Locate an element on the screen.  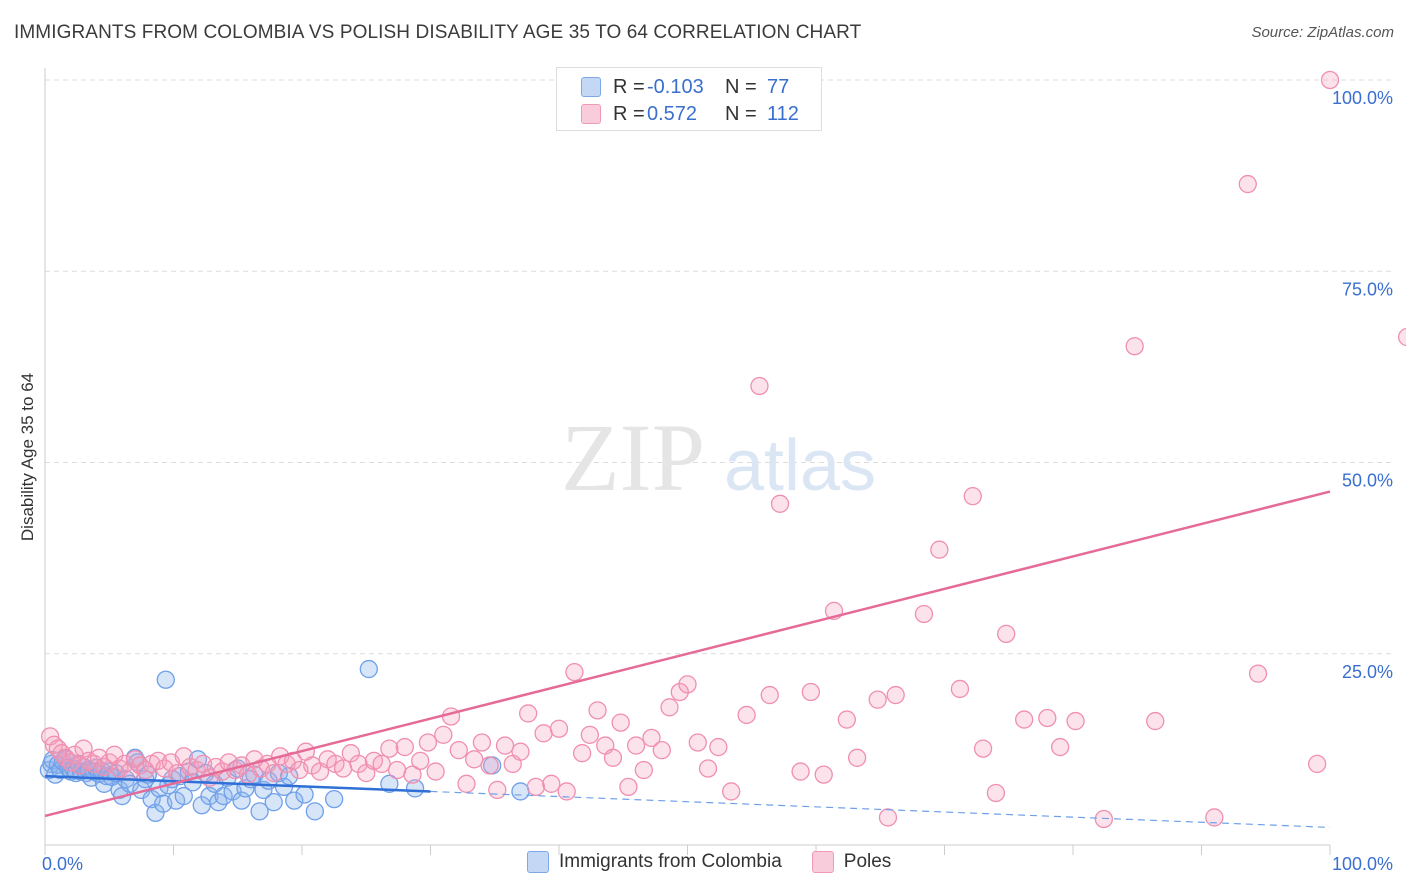
watermark-atlas: atlas is located at coordinates (800, 466).